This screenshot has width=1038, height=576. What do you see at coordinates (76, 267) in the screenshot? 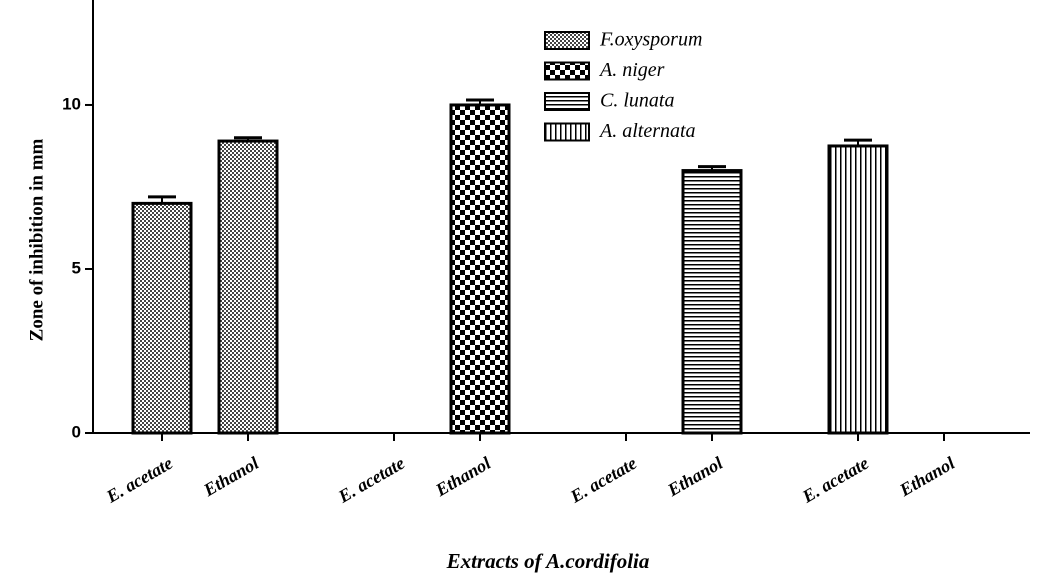
I see `y-tick-label: 5` at bounding box center [76, 267].